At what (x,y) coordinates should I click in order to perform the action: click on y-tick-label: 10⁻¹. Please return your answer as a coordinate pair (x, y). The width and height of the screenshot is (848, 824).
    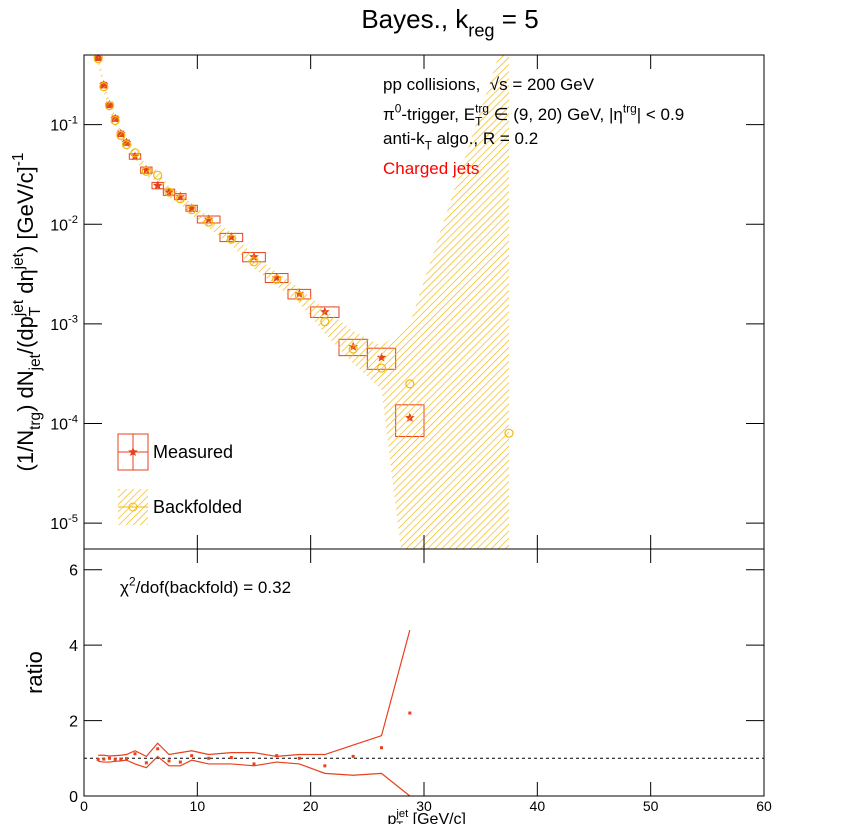
    Looking at the image, I should click on (64, 124).